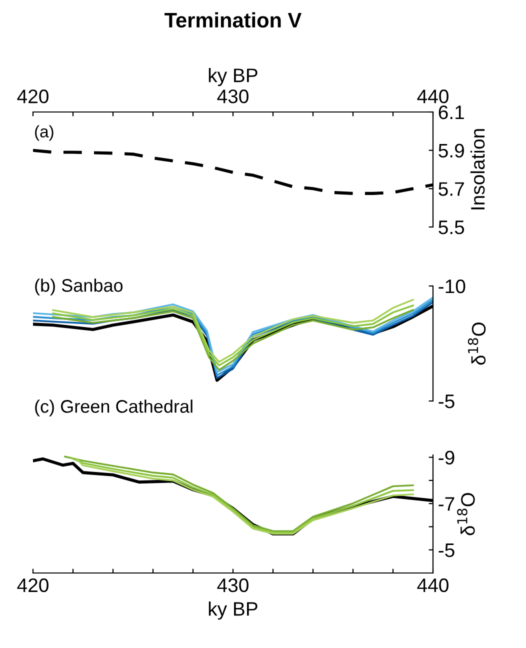 Image resolution: width=526 pixels, height=648 pixels. What do you see at coordinates (446, 457) in the screenshot?
I see `y-tick-label: -9` at bounding box center [446, 457].